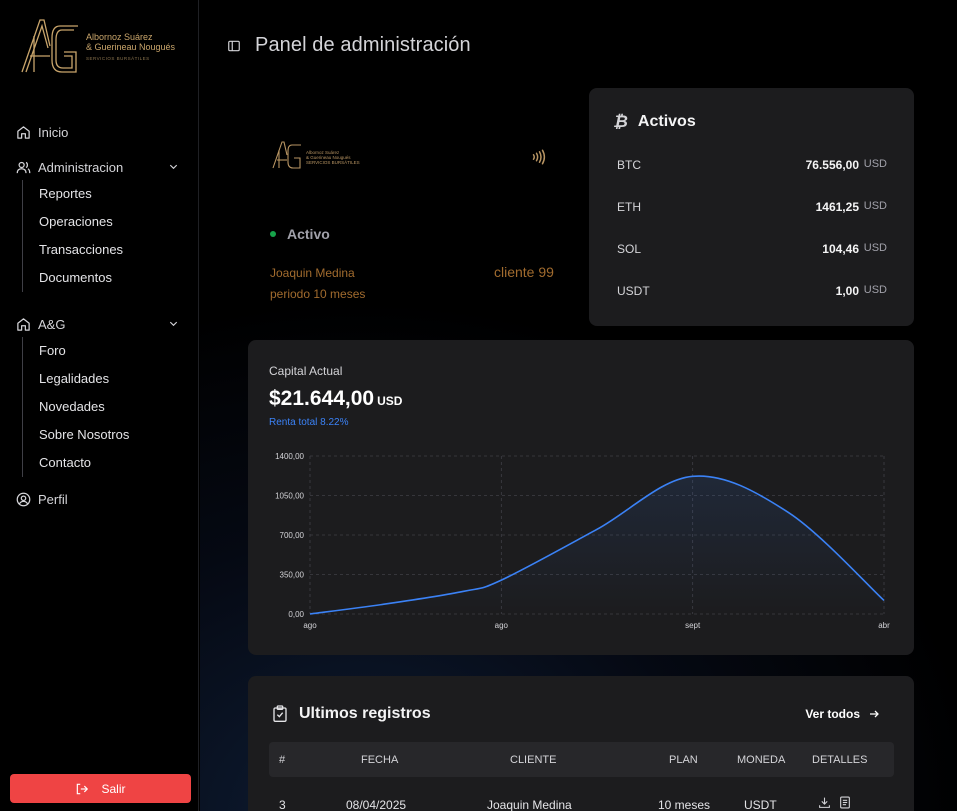 The height and width of the screenshot is (811, 957). I want to click on cell-cliente: Joaquin Medina, so click(529, 804).